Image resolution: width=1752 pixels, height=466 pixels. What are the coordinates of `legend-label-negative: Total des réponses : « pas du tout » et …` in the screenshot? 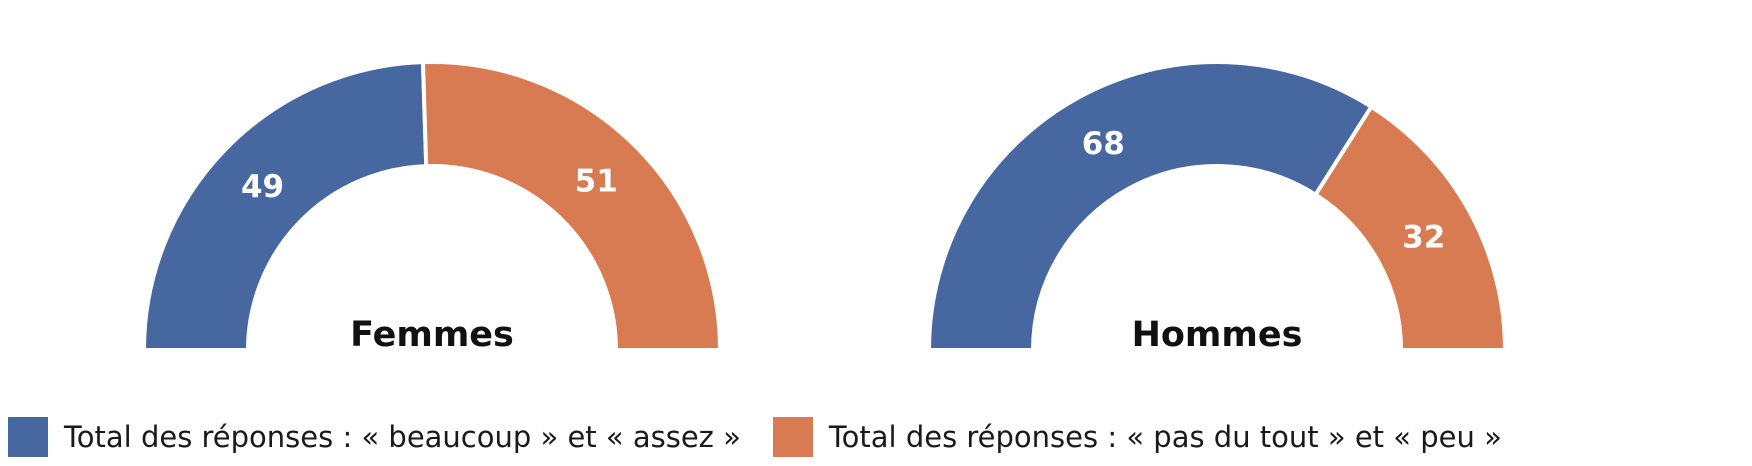 It's located at (1165, 437).